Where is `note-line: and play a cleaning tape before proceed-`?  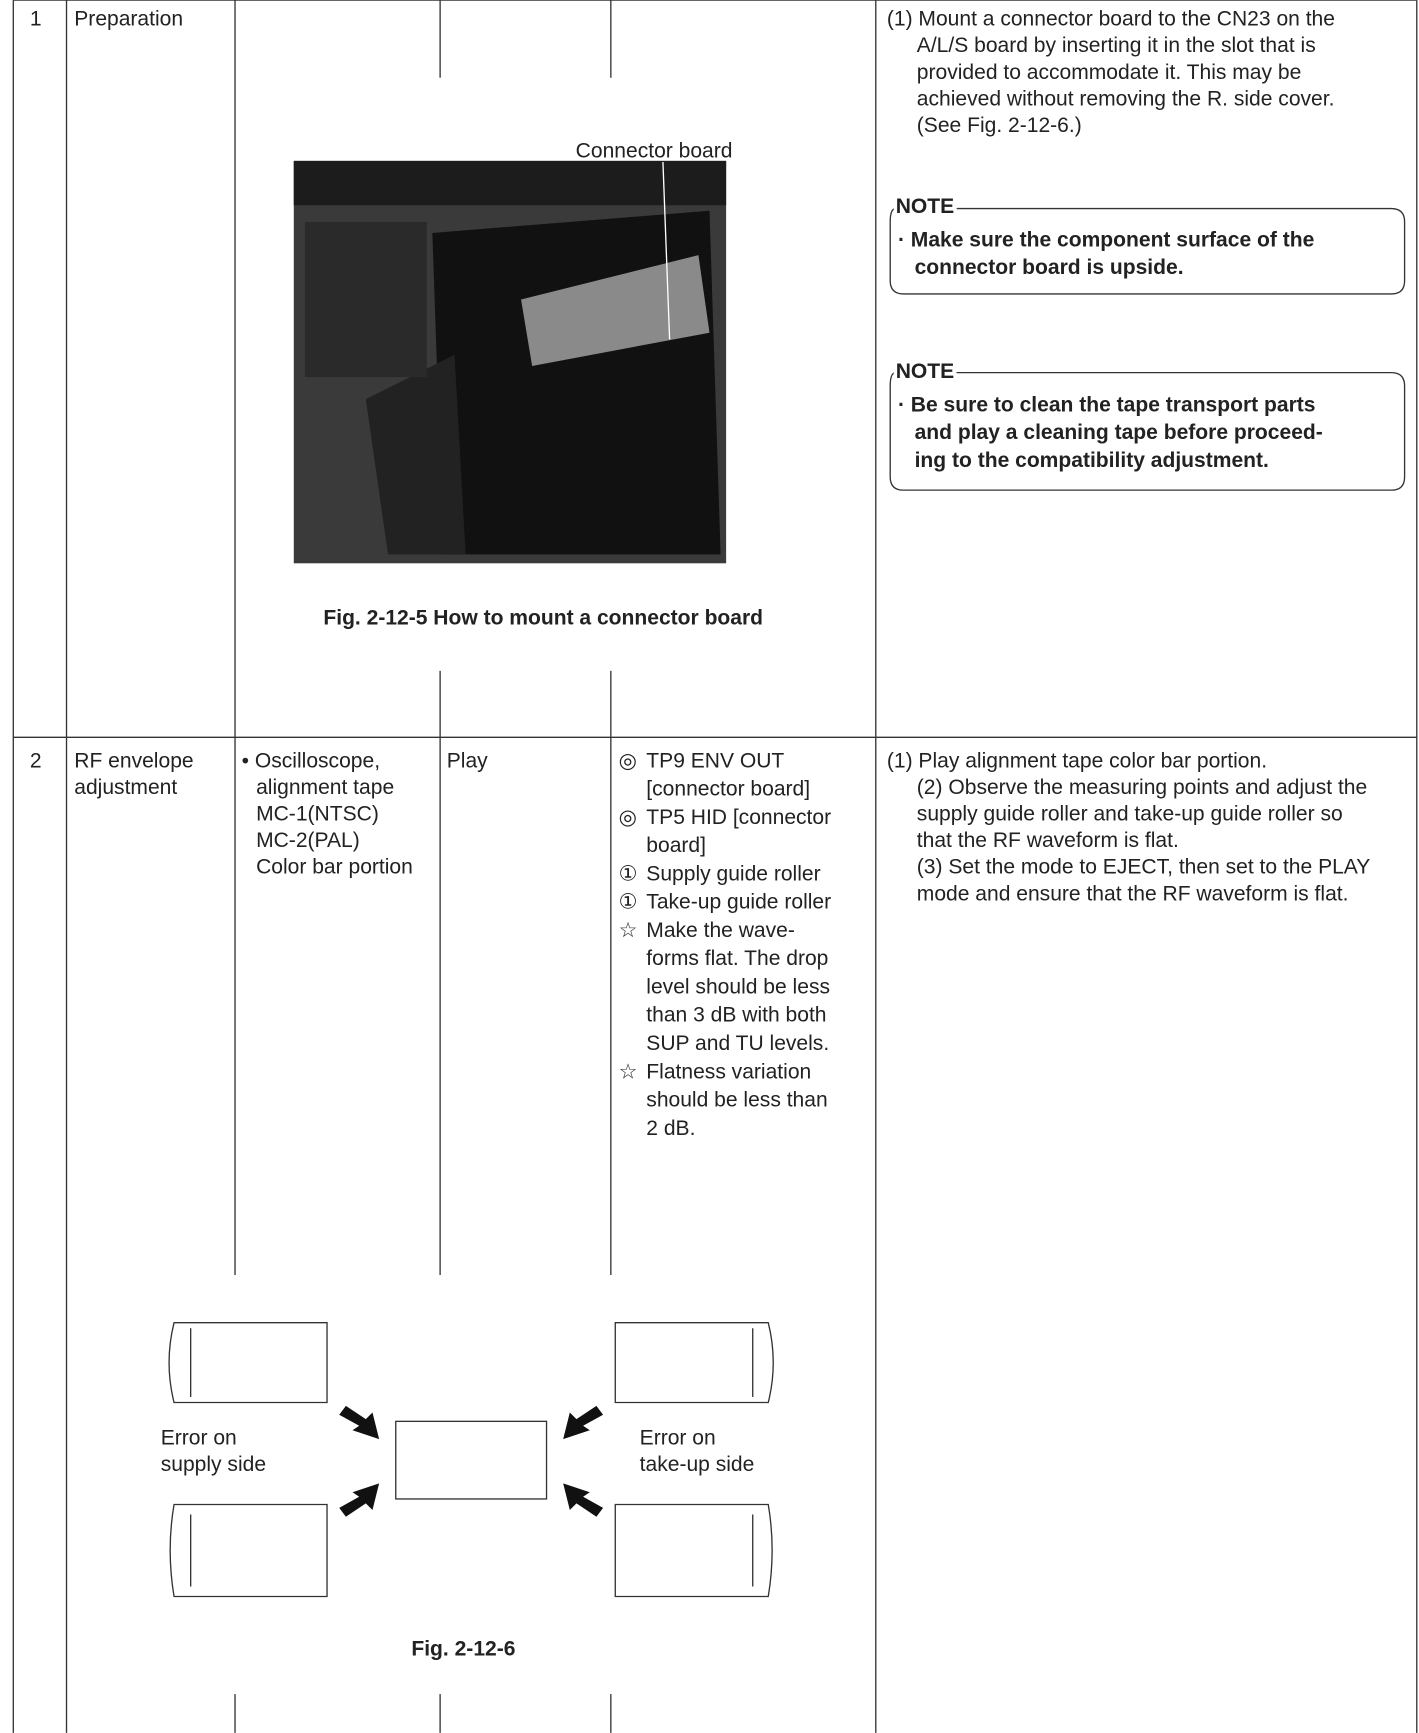 note-line: and play a cleaning tape before proceed- is located at coordinates (1119, 432).